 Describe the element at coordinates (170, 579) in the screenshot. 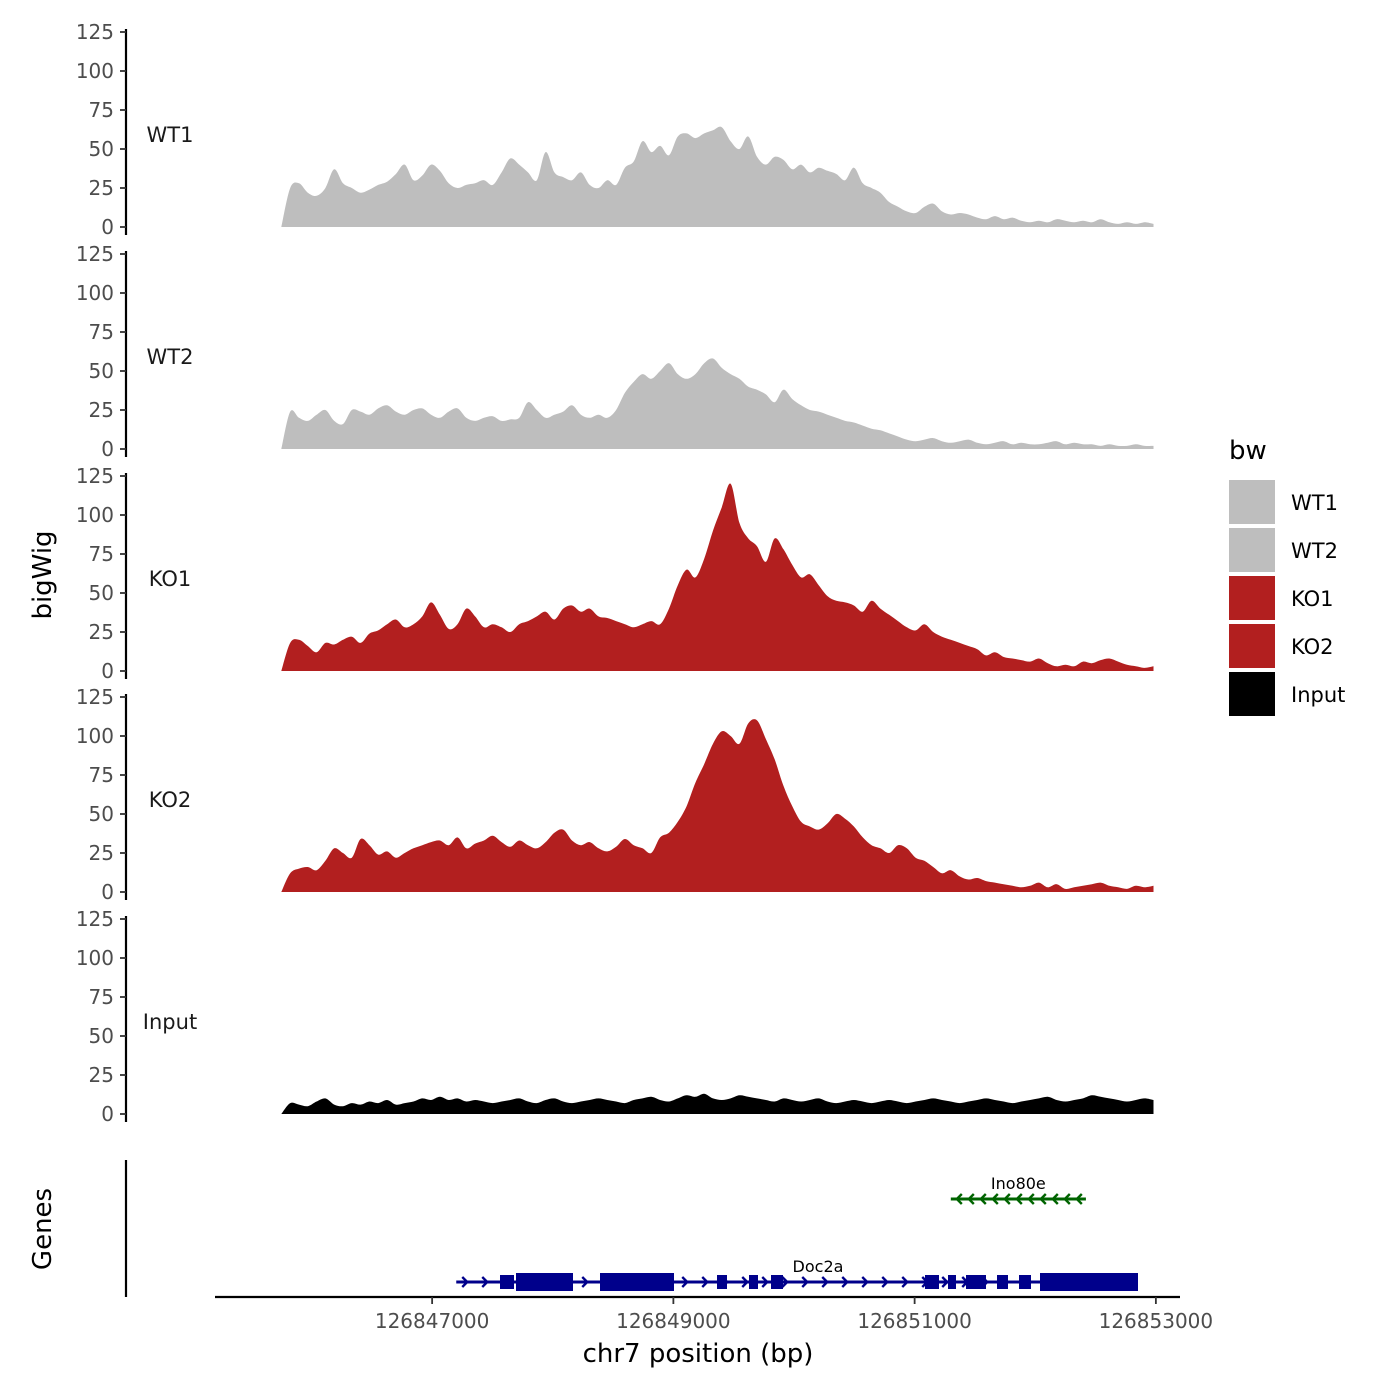

I see `track-label-ko1: KO1` at that location.